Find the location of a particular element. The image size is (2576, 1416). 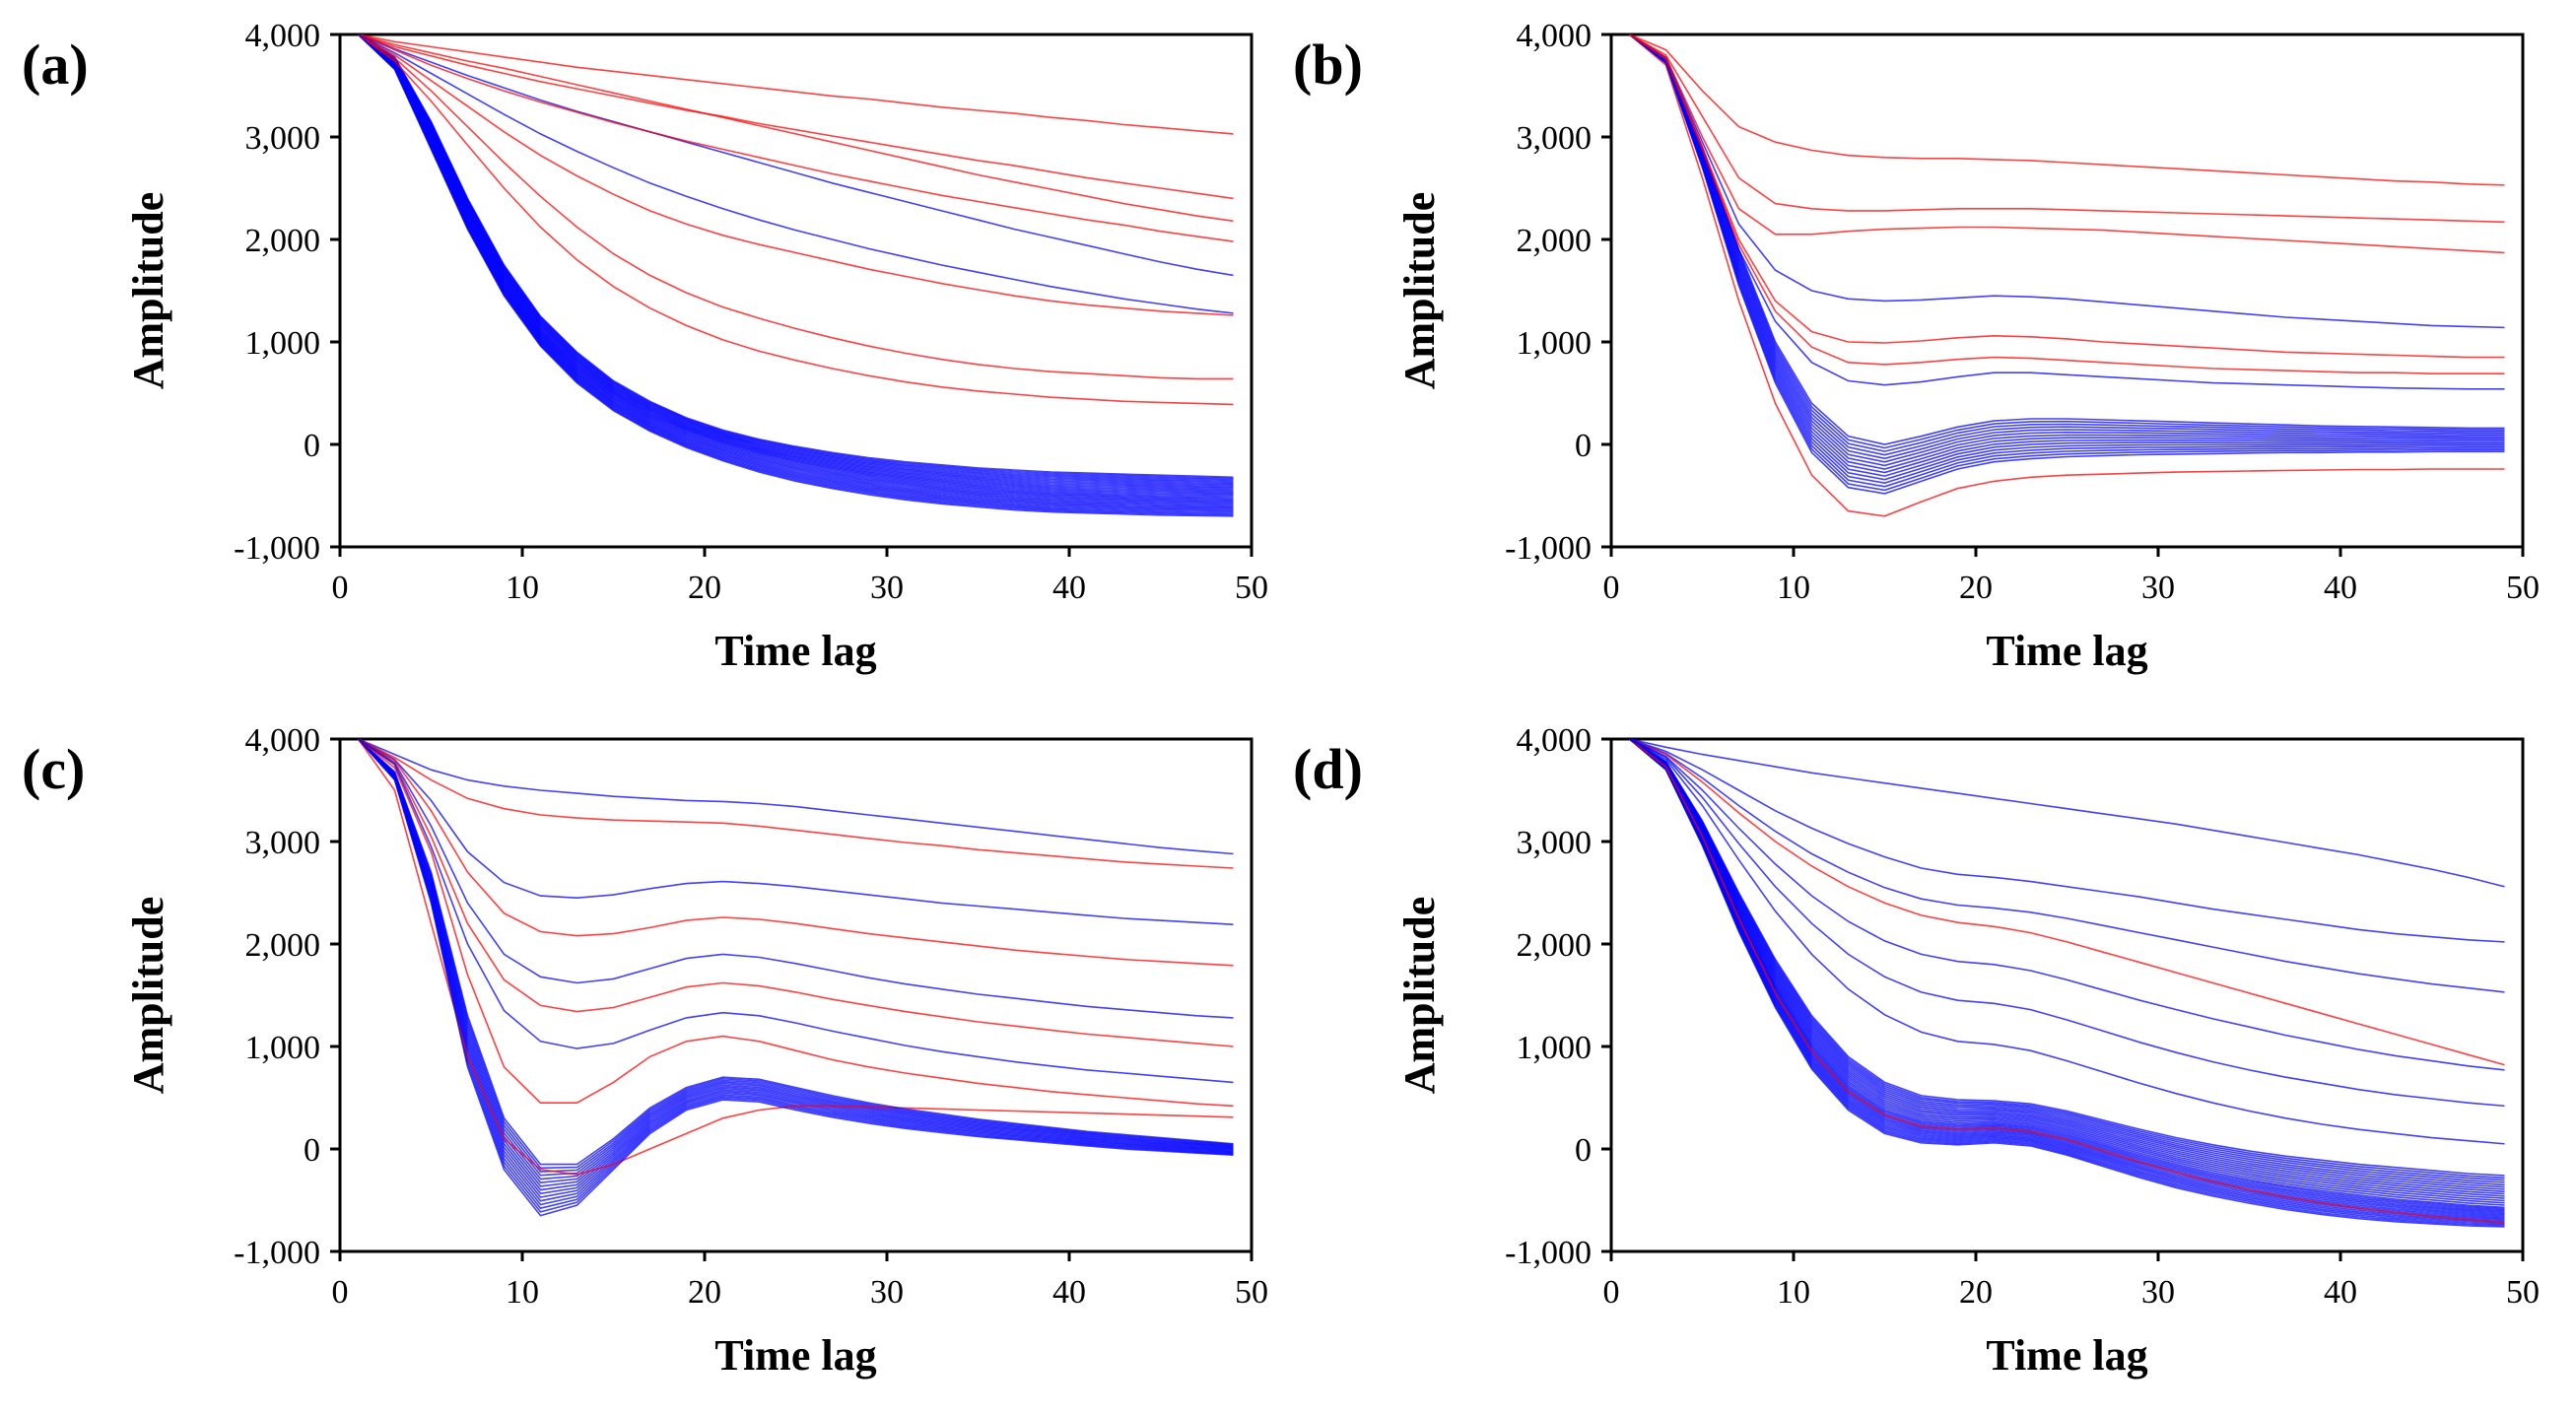

panel-label: (c) is located at coordinates (53, 769).